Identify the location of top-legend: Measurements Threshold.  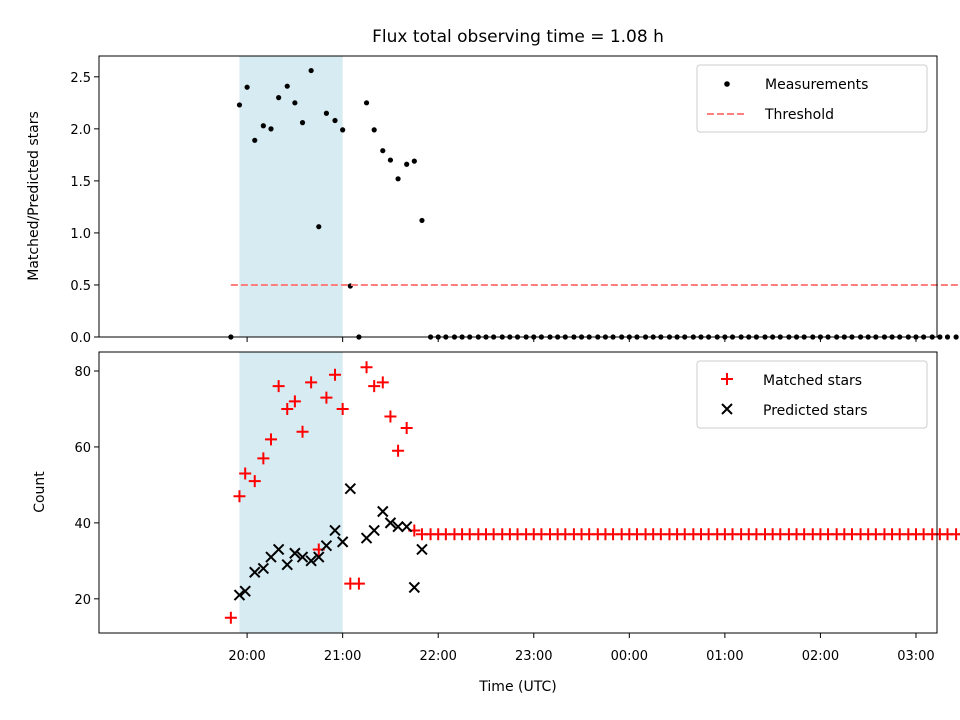
(812, 98).